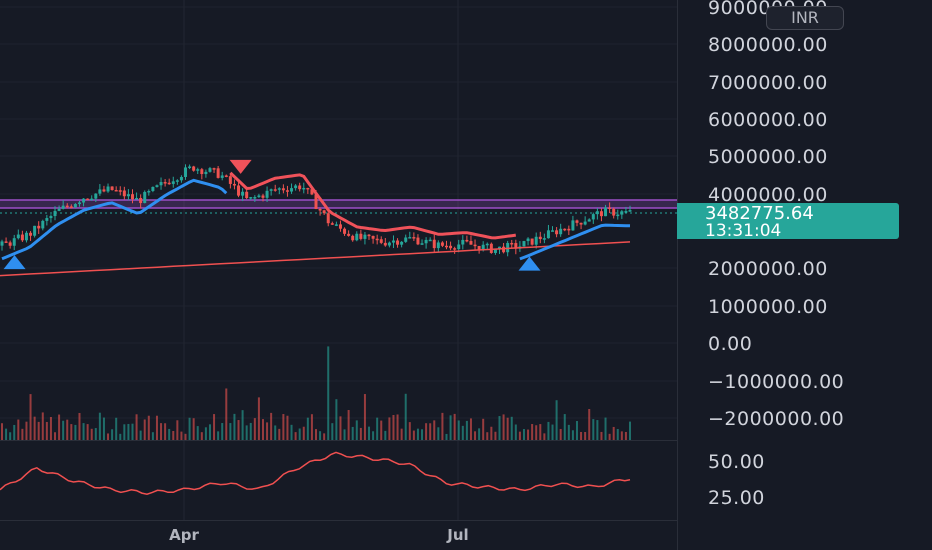 Image resolution: width=932 pixels, height=550 pixels. Describe the element at coordinates (240, 166) in the screenshot. I see `sell-signal-icon` at that location.